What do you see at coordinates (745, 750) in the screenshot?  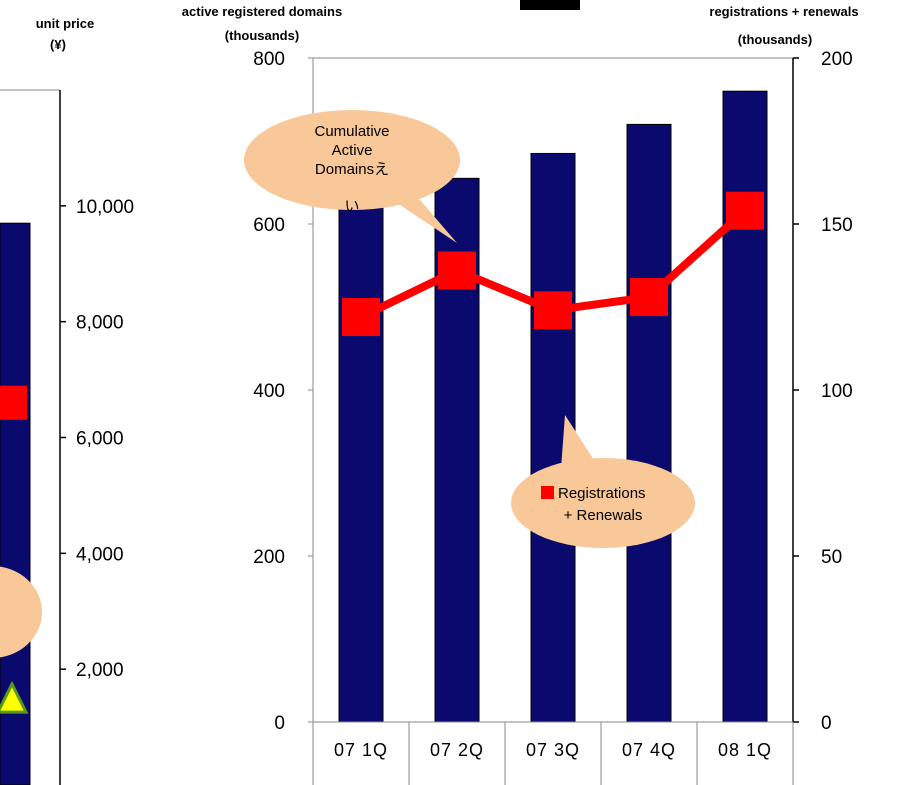 I see `x-category-label: 08 1Q` at bounding box center [745, 750].